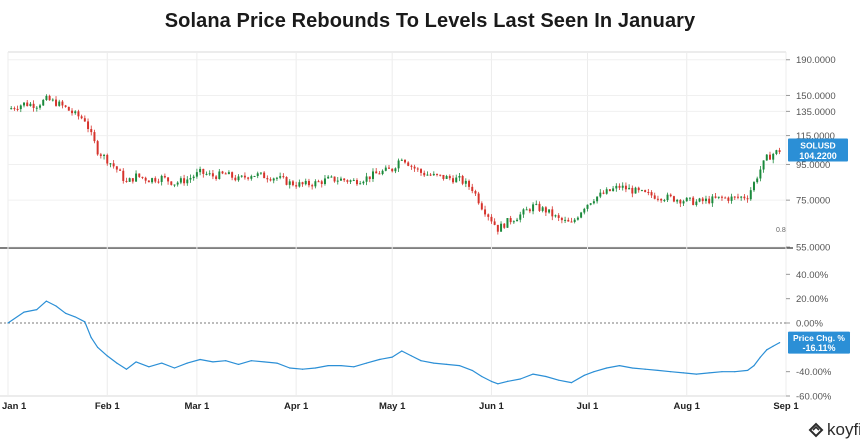  What do you see at coordinates (818, 348) in the screenshot?
I see `pct-badge-value: -16.11%` at bounding box center [818, 348].